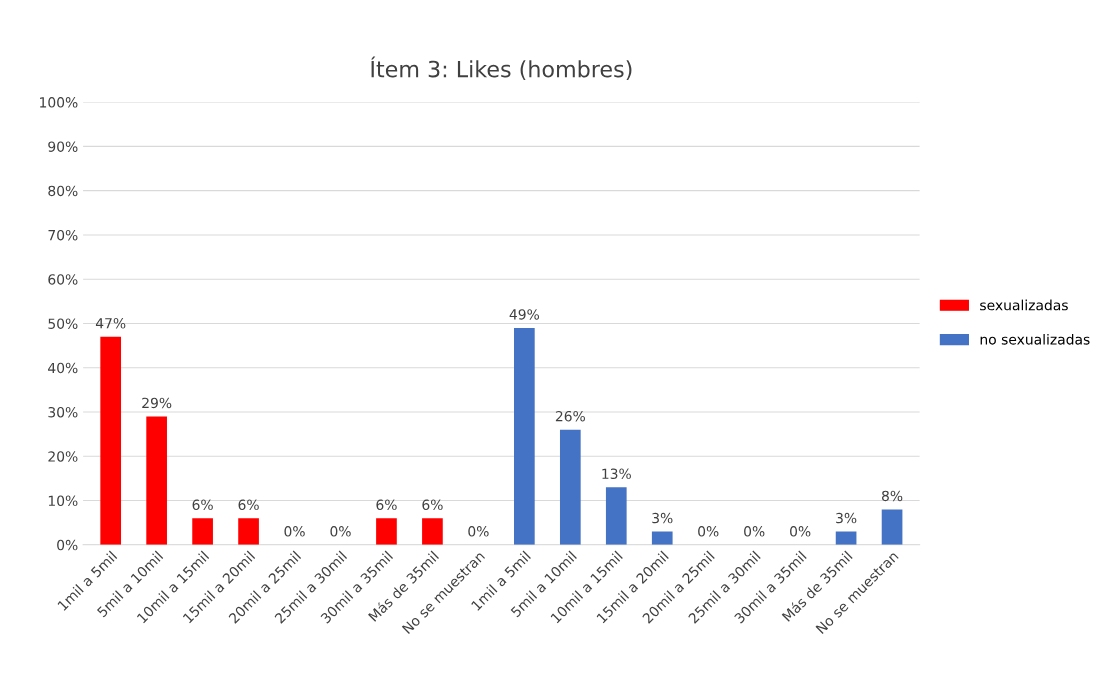 This screenshot has height=681, width=1108. What do you see at coordinates (63, 323) in the screenshot?
I see `y-tick-label: 50%` at bounding box center [63, 323].